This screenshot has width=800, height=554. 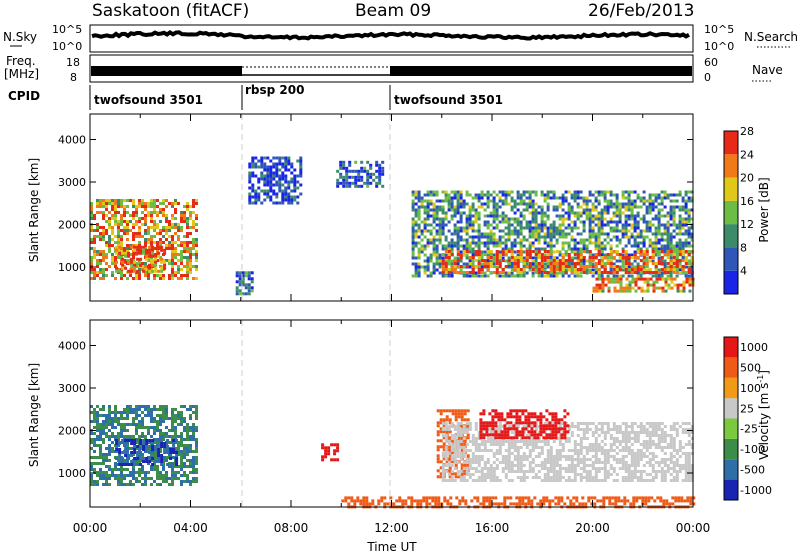 What do you see at coordinates (643, 285) in the screenshot?
I see `data-region` at bounding box center [643, 285].